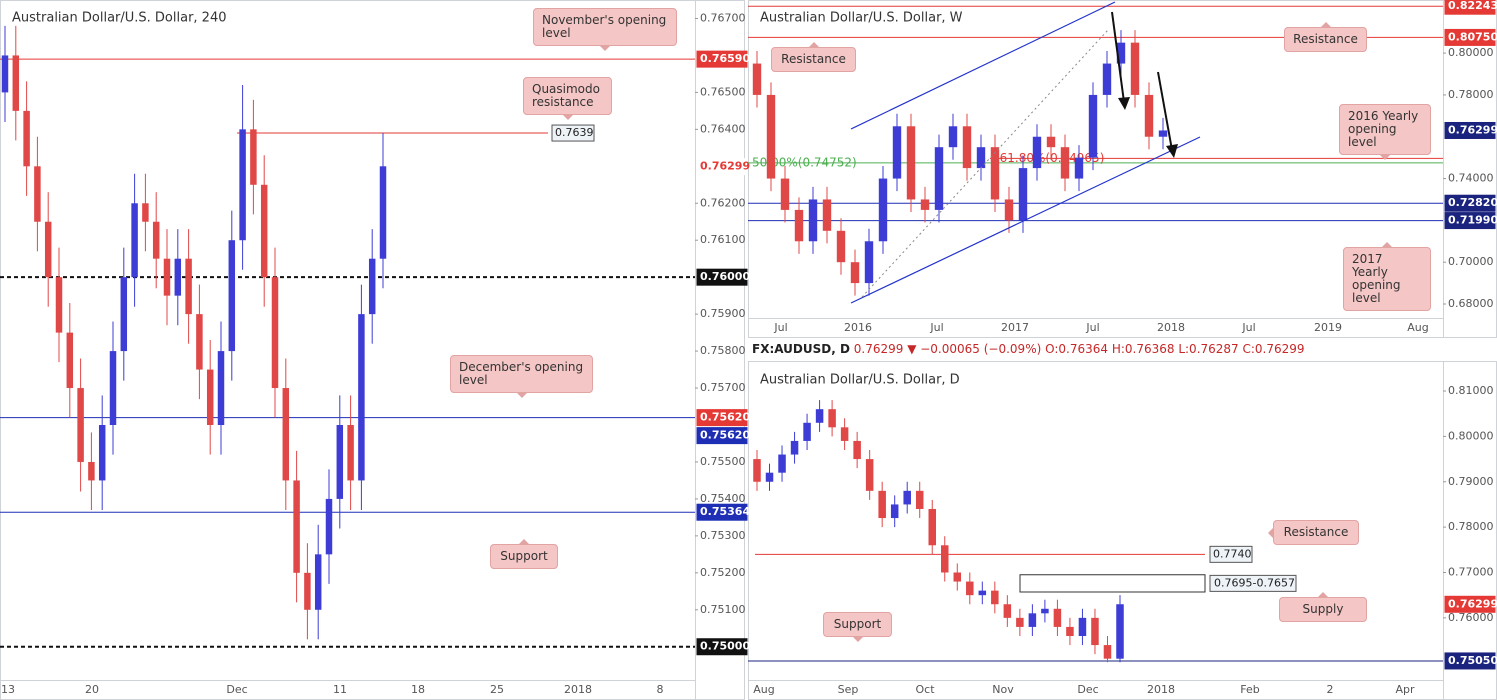 This screenshot has width=1497, height=700. Describe the element at coordinates (660, 689) in the screenshot. I see `x-tick-label: 8` at that location.